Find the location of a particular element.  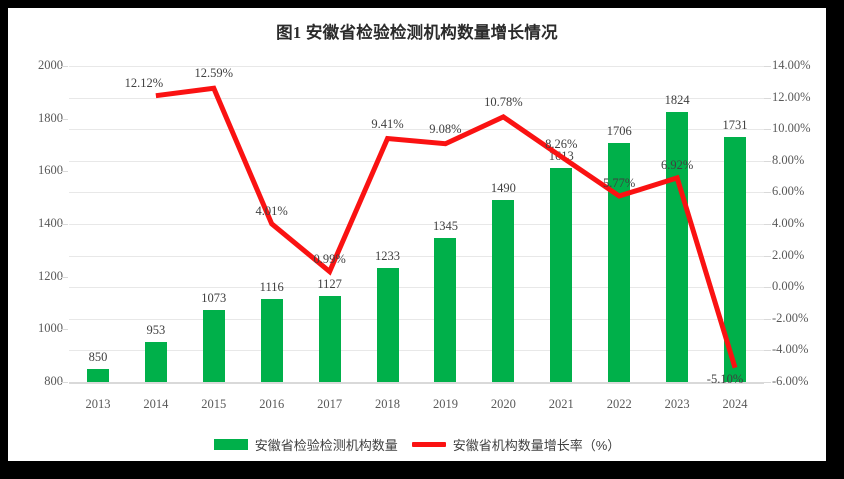

line-data-label: 10.78% is located at coordinates (503, 101).